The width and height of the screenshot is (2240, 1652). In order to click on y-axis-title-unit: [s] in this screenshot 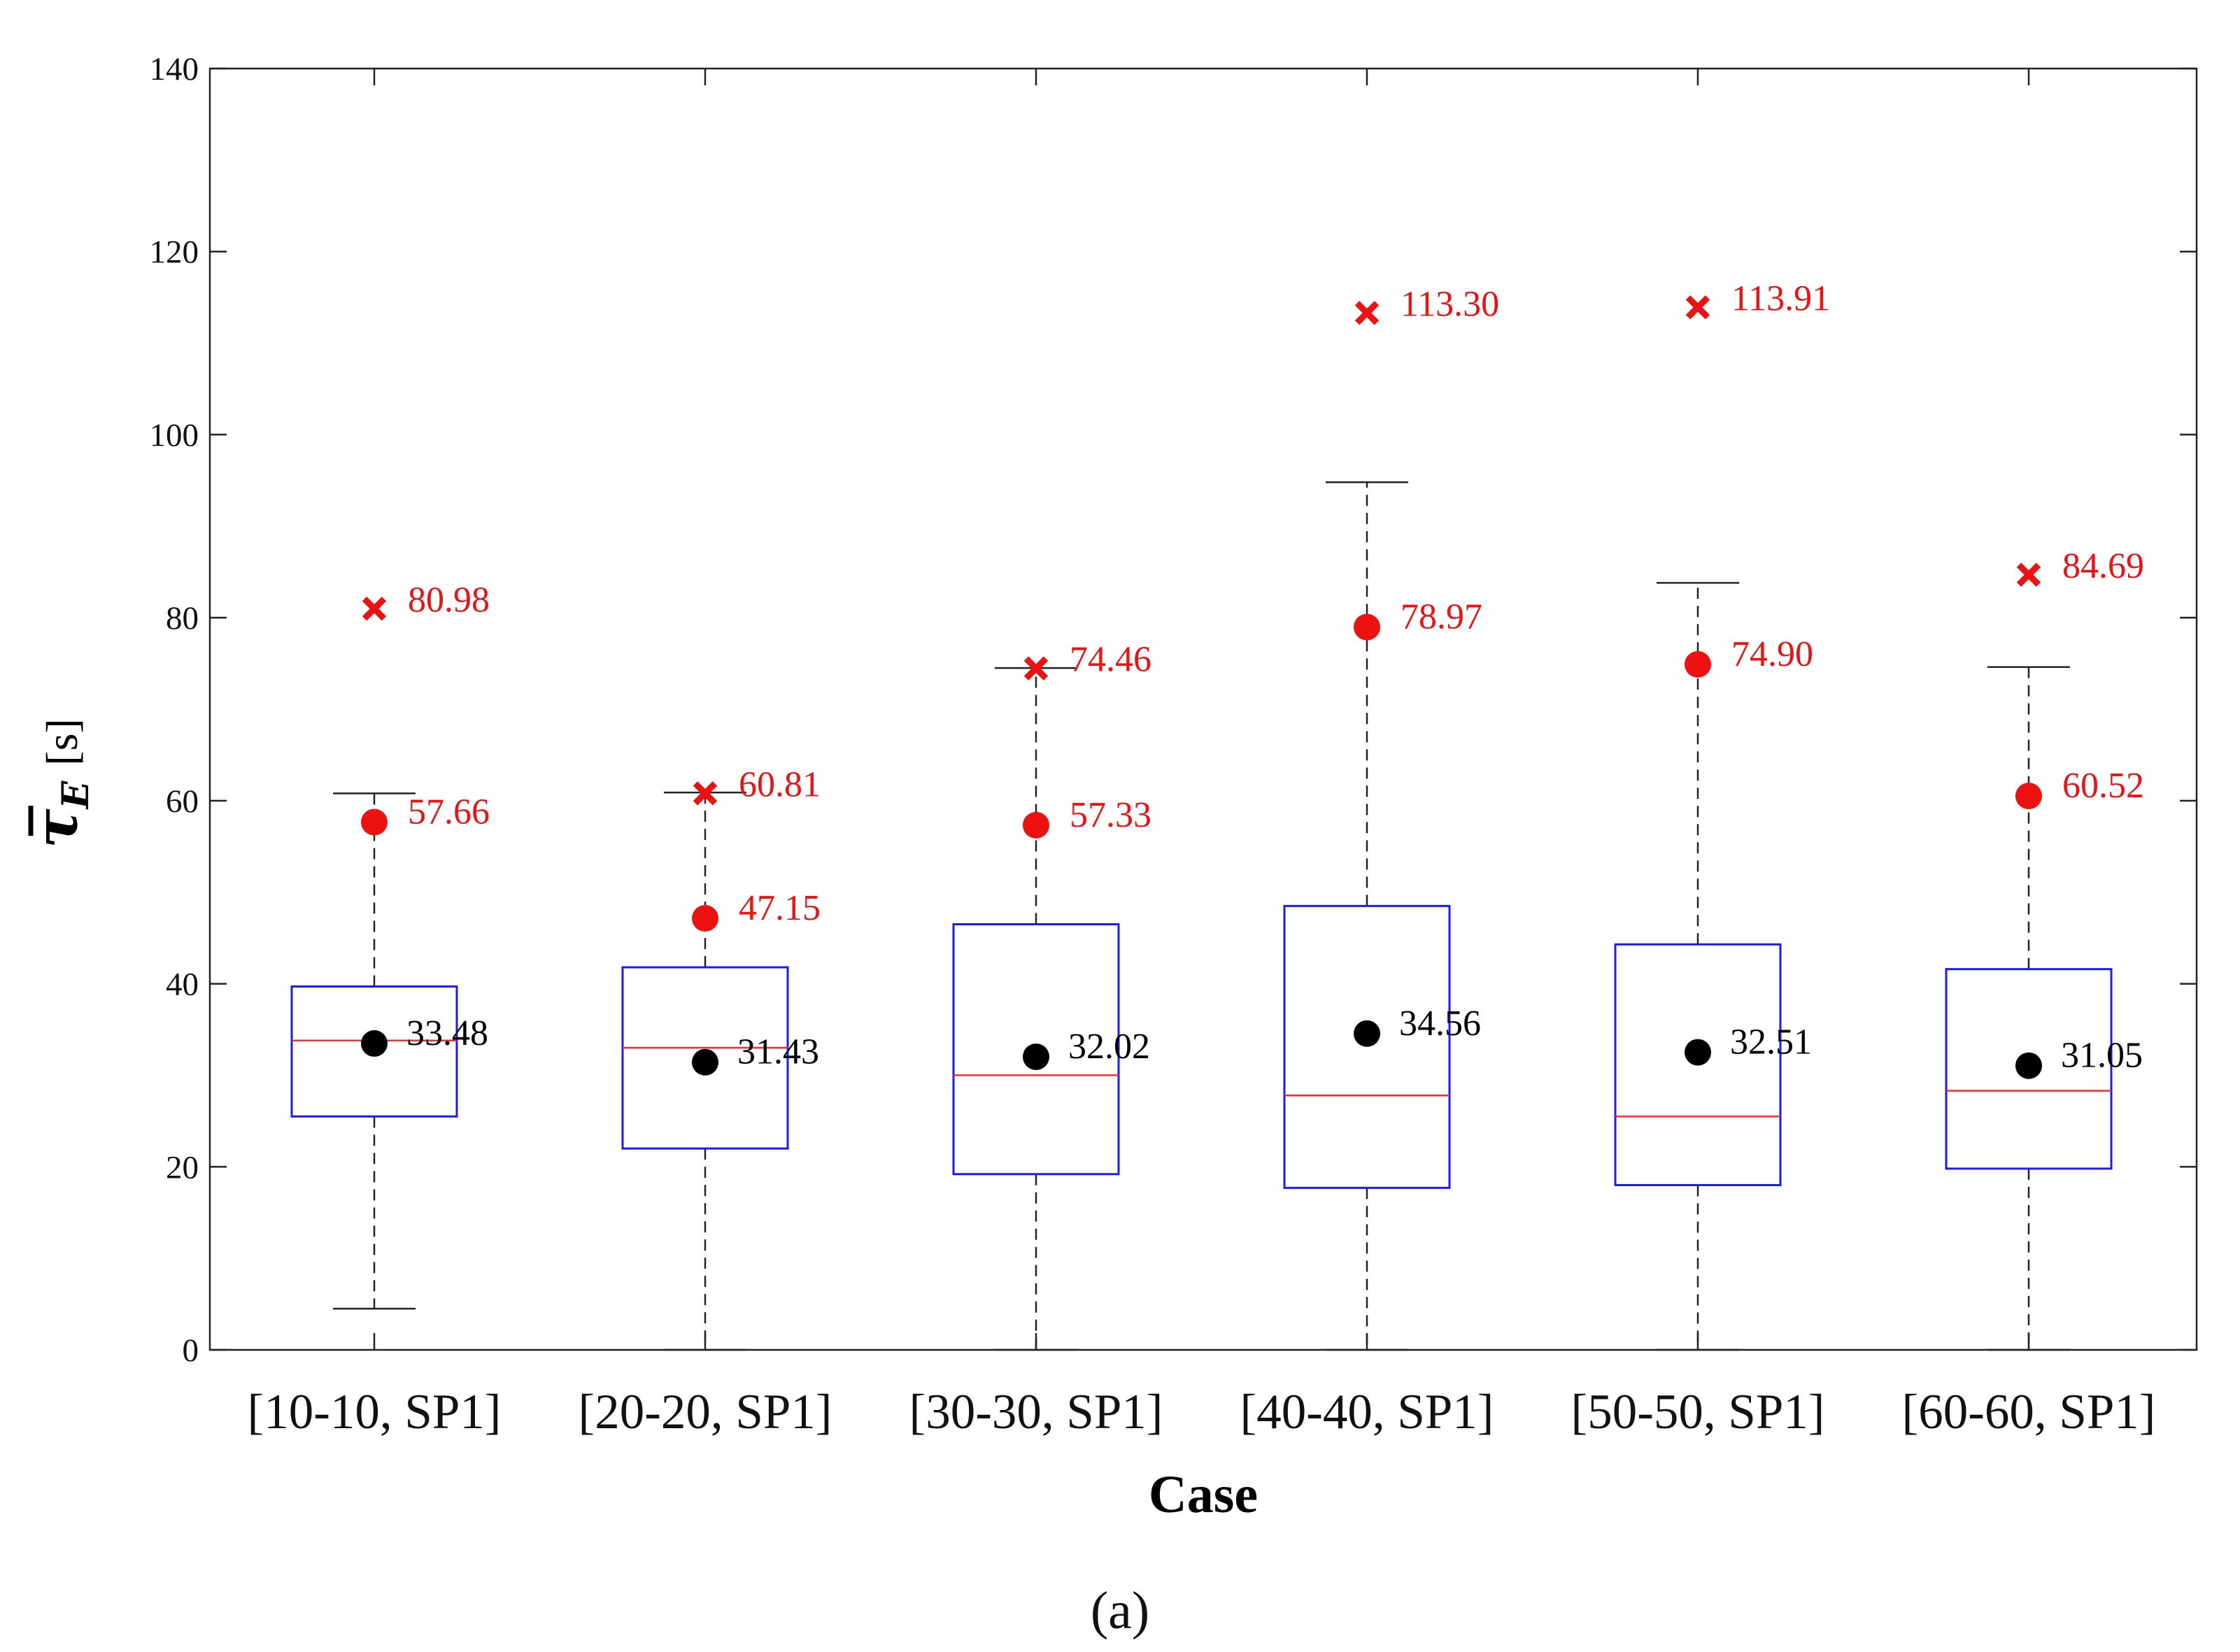, I will do `click(62, 742)`.